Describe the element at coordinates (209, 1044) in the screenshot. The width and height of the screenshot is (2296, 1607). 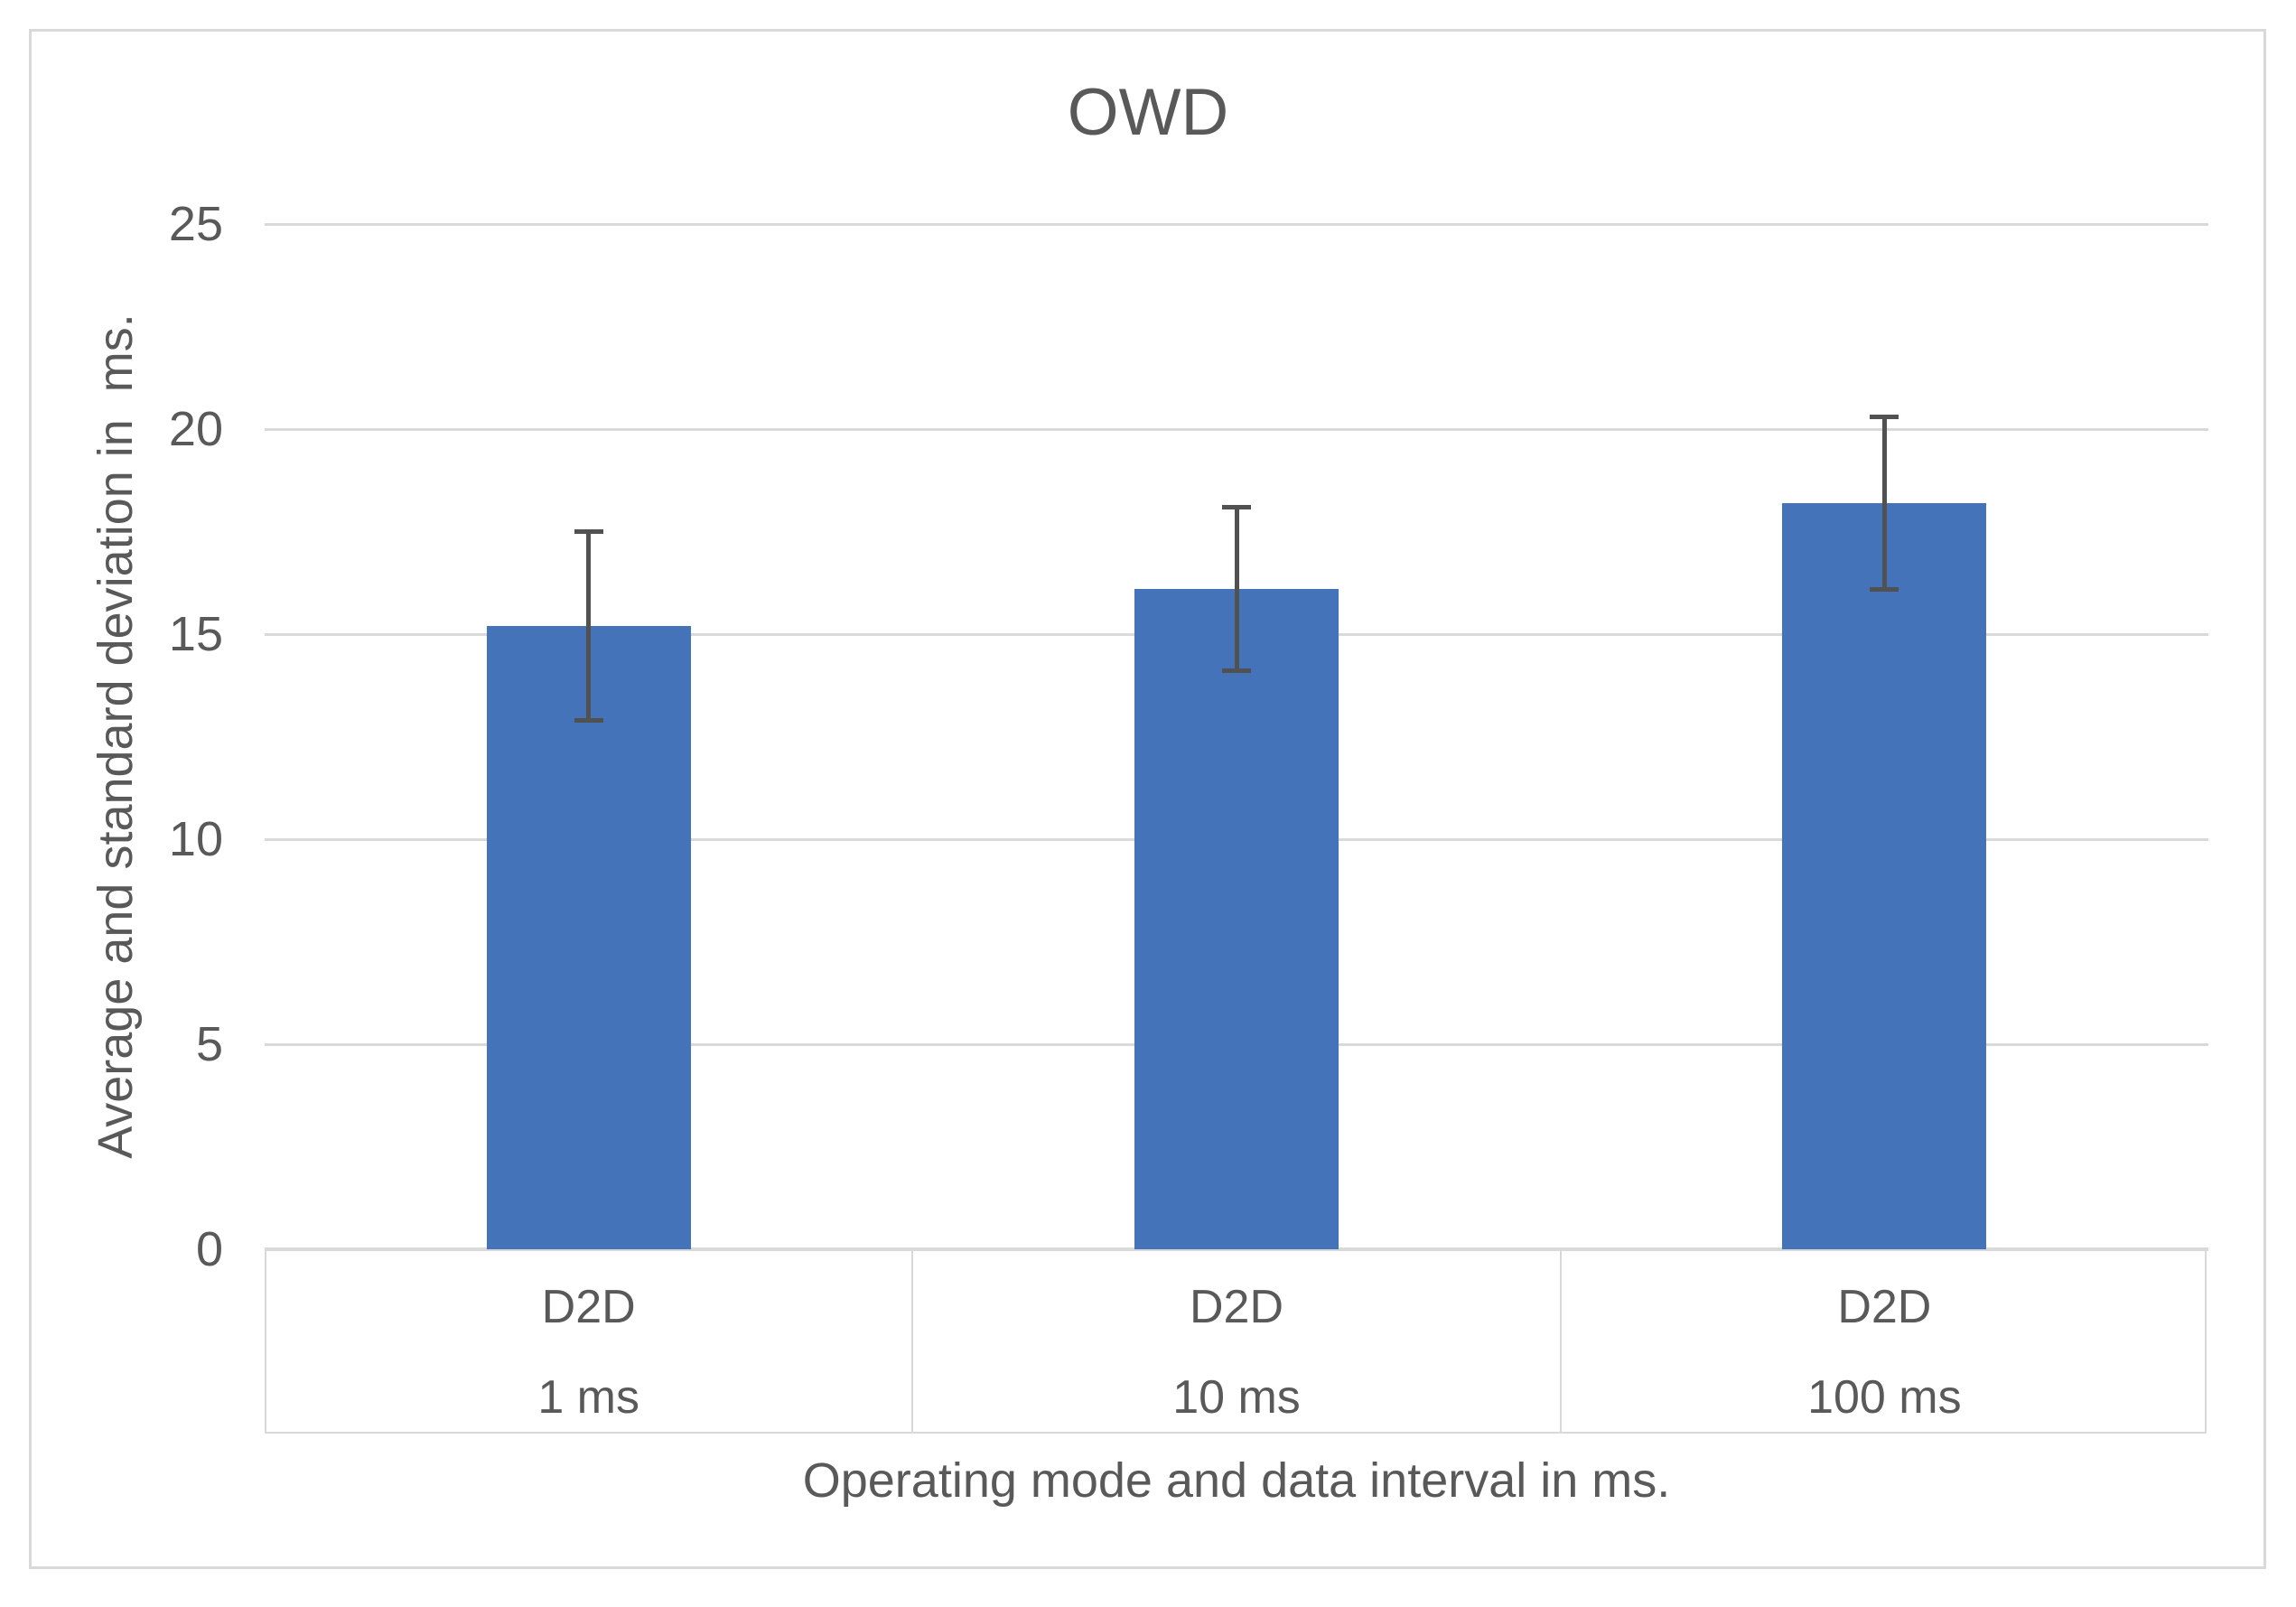
I see `y-tick-label: 5` at that location.